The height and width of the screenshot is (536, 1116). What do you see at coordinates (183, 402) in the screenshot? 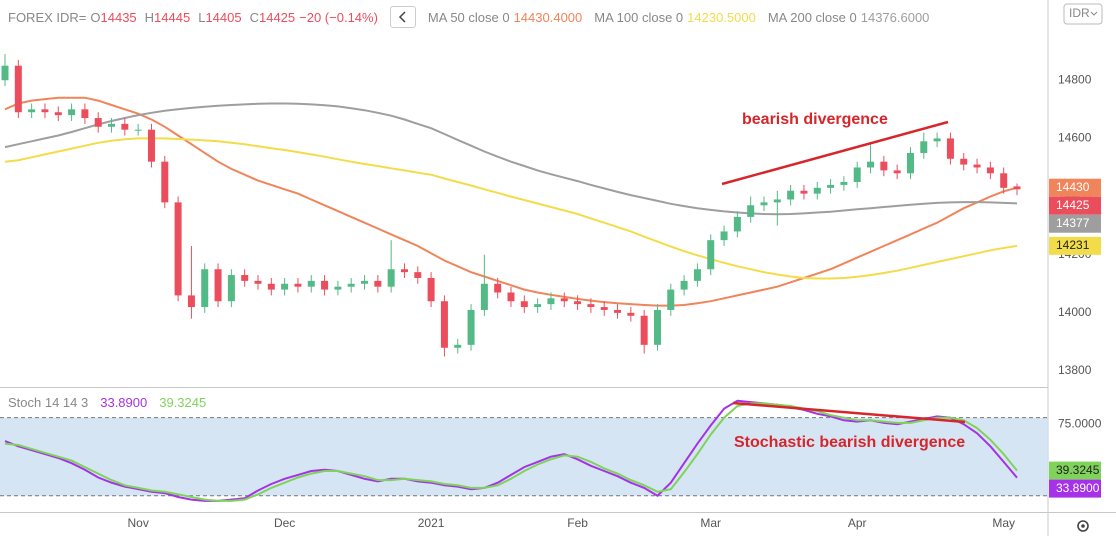
I see `stoch-value: 39.3245` at bounding box center [183, 402].